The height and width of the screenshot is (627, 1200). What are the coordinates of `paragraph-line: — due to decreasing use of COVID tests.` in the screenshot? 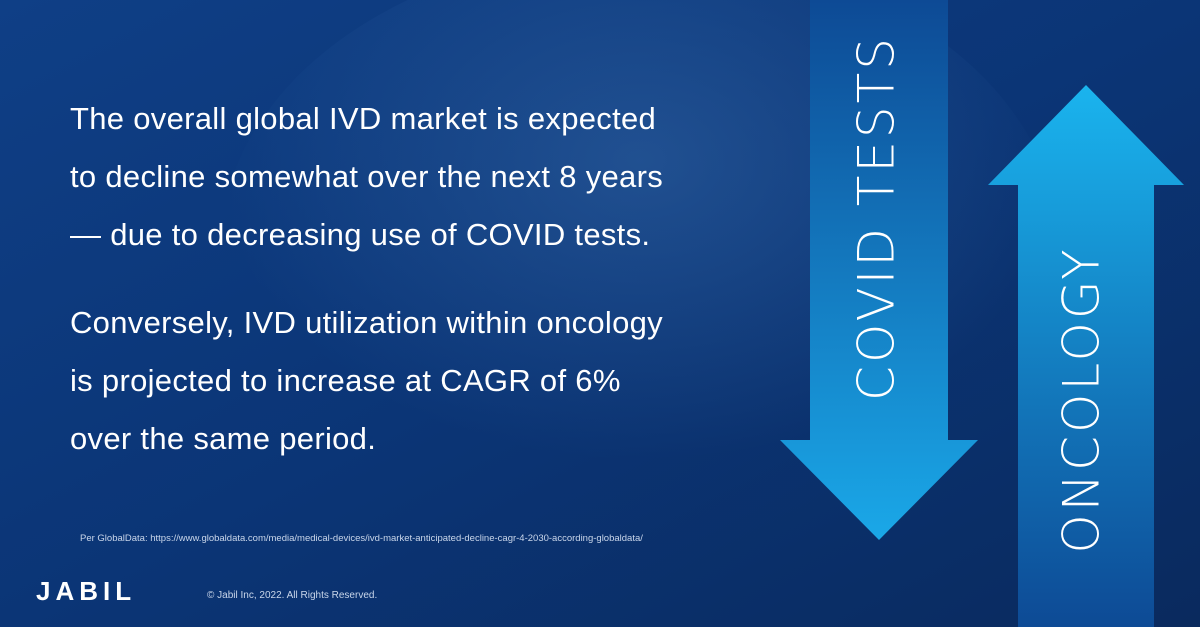 It's located at (360, 234).